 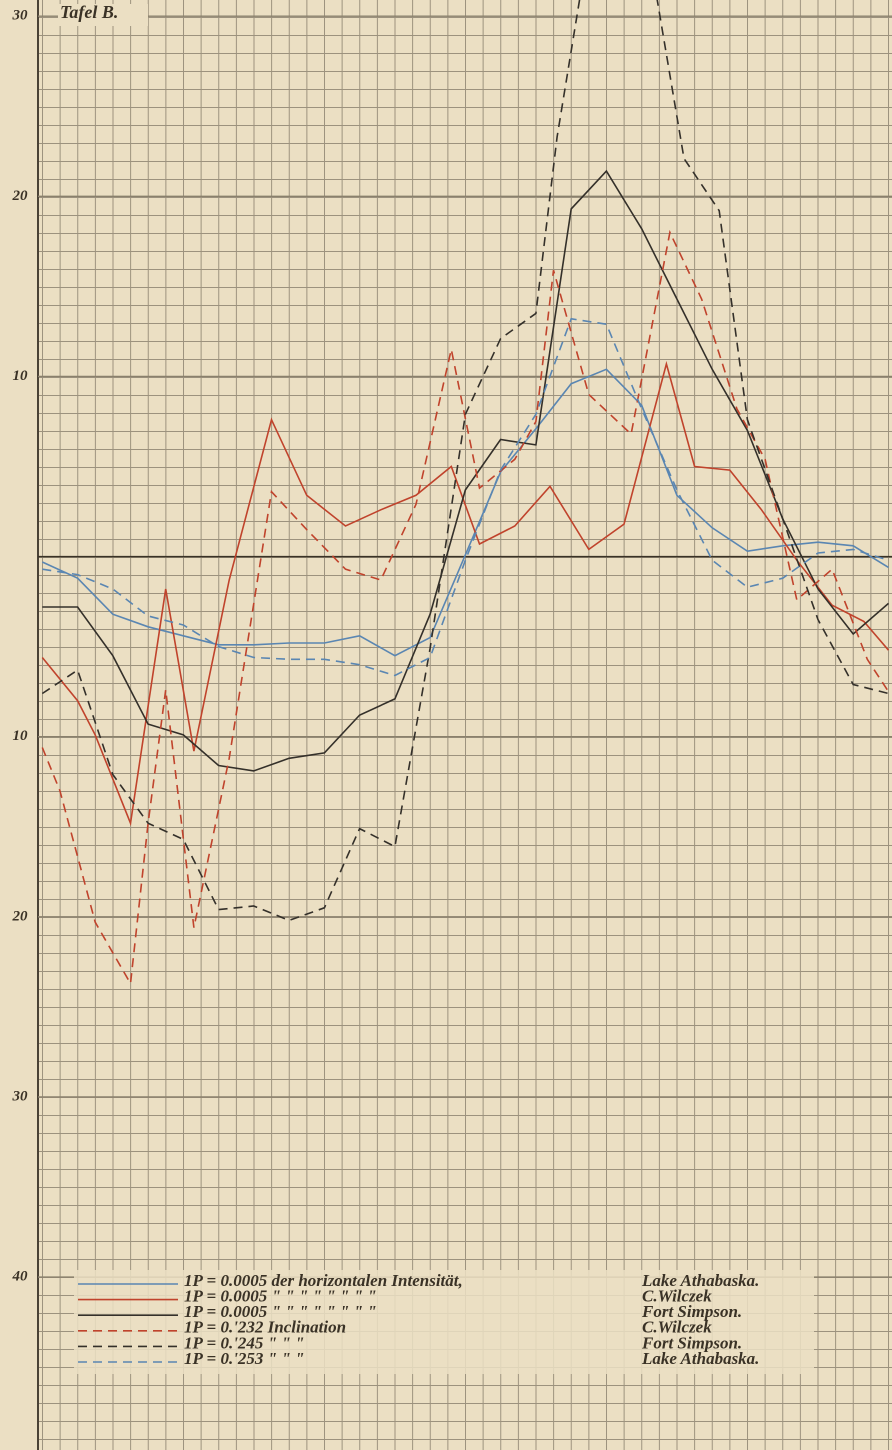 What do you see at coordinates (244, 1358) in the screenshot?
I see `legend-text: 1P = 0.'253 " " "` at bounding box center [244, 1358].